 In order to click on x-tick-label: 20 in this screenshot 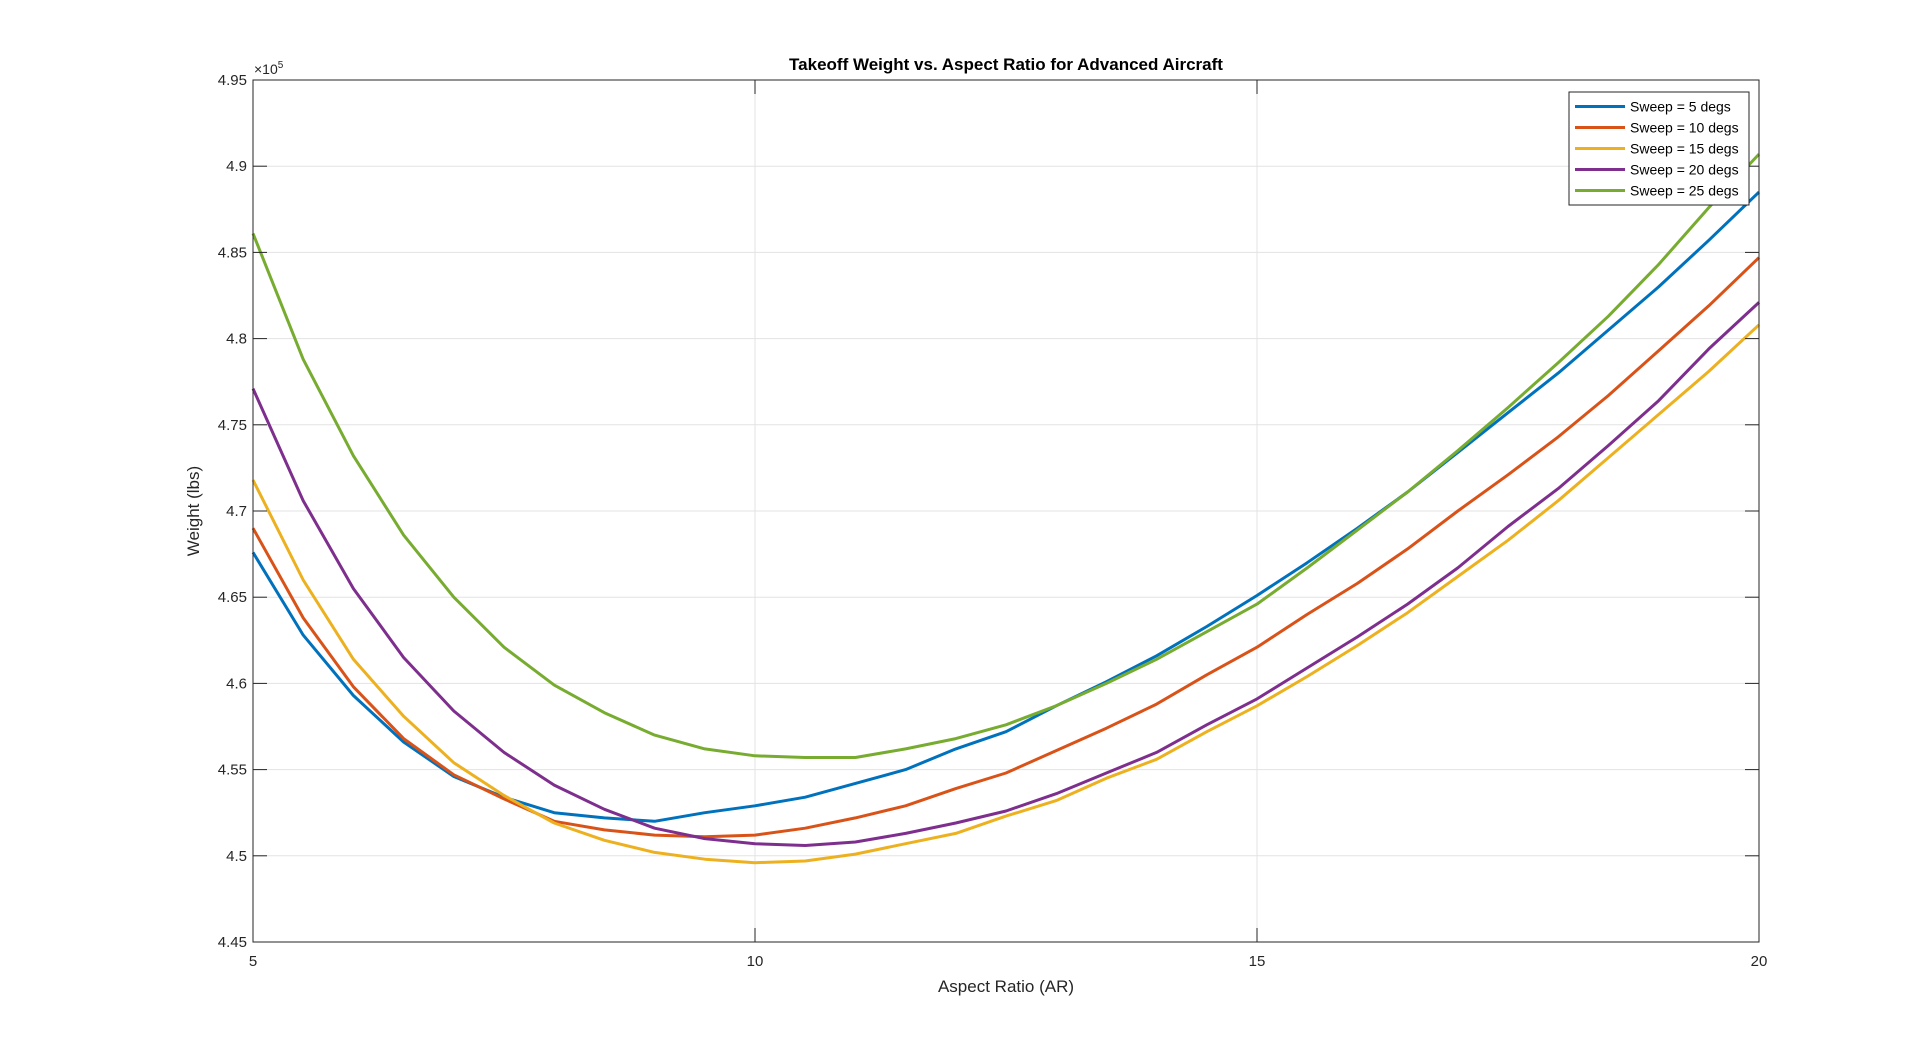, I will do `click(1759, 961)`.